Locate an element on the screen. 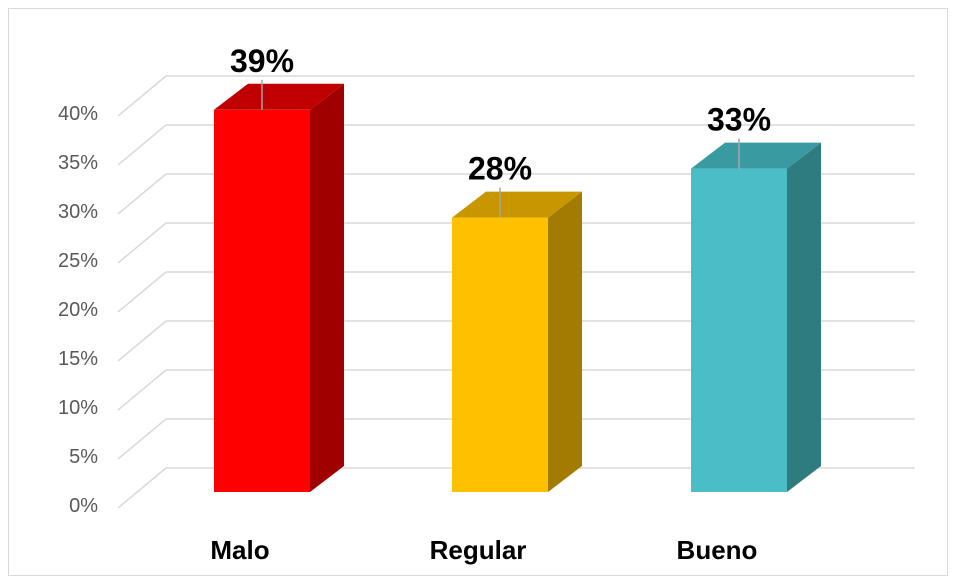  x-axis-categories: Malo Regular Bueno is located at coordinates (483, 550).